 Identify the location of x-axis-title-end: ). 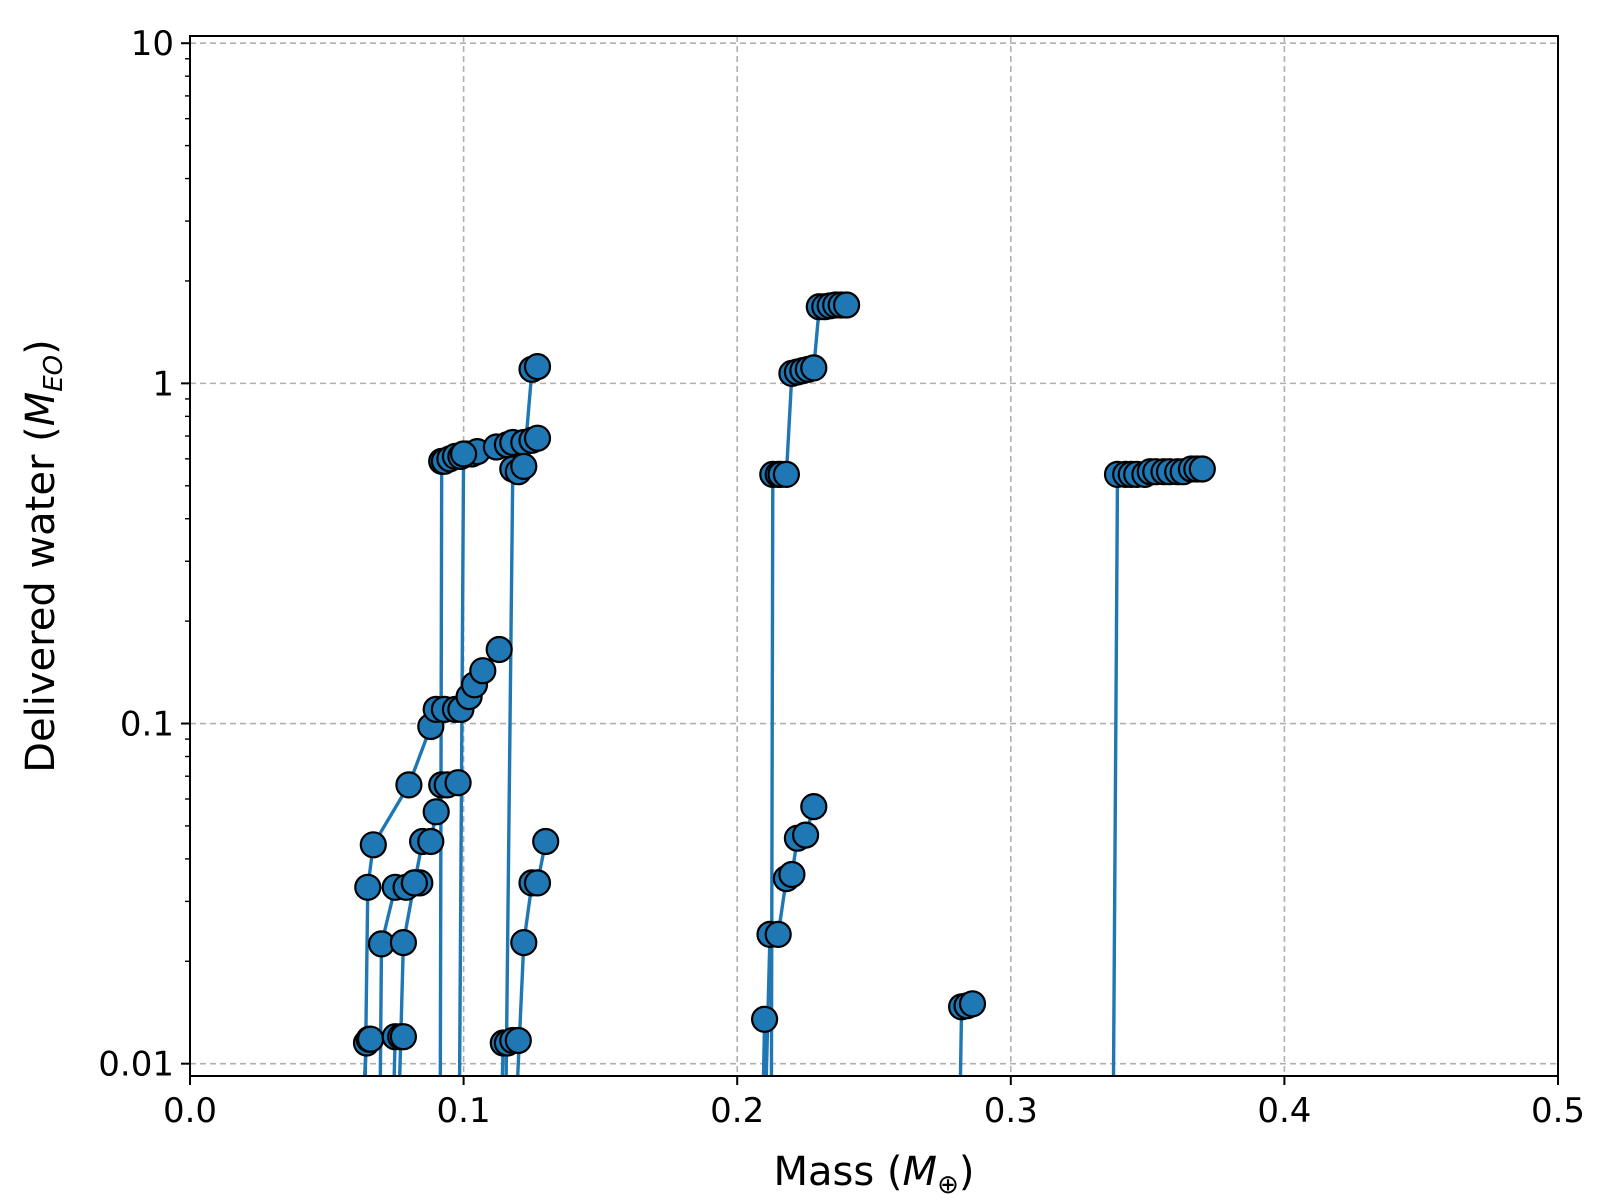
(967, 1172).